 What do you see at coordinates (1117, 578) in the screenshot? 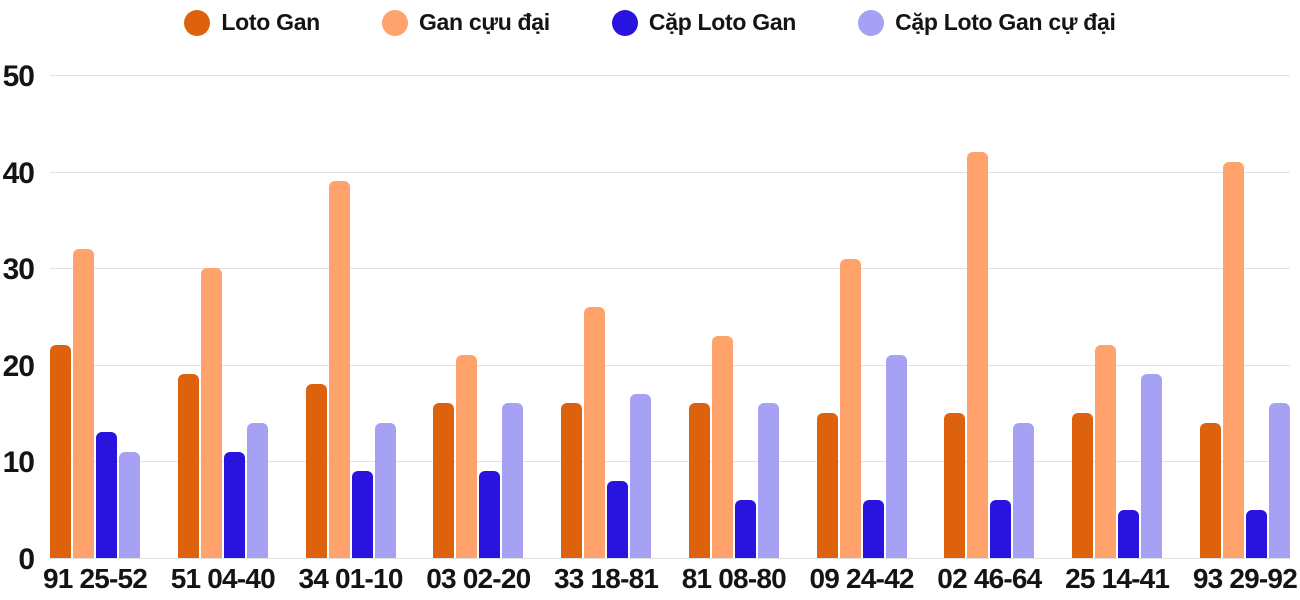
I see `x-tick-label: 25 14-41` at bounding box center [1117, 578].